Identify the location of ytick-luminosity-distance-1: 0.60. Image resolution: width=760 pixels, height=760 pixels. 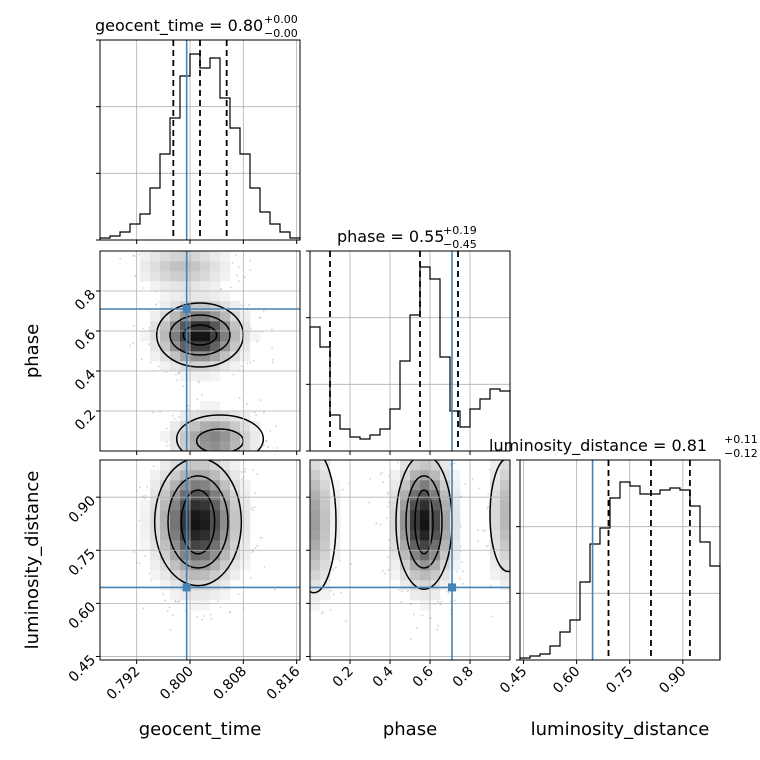
(82, 615).